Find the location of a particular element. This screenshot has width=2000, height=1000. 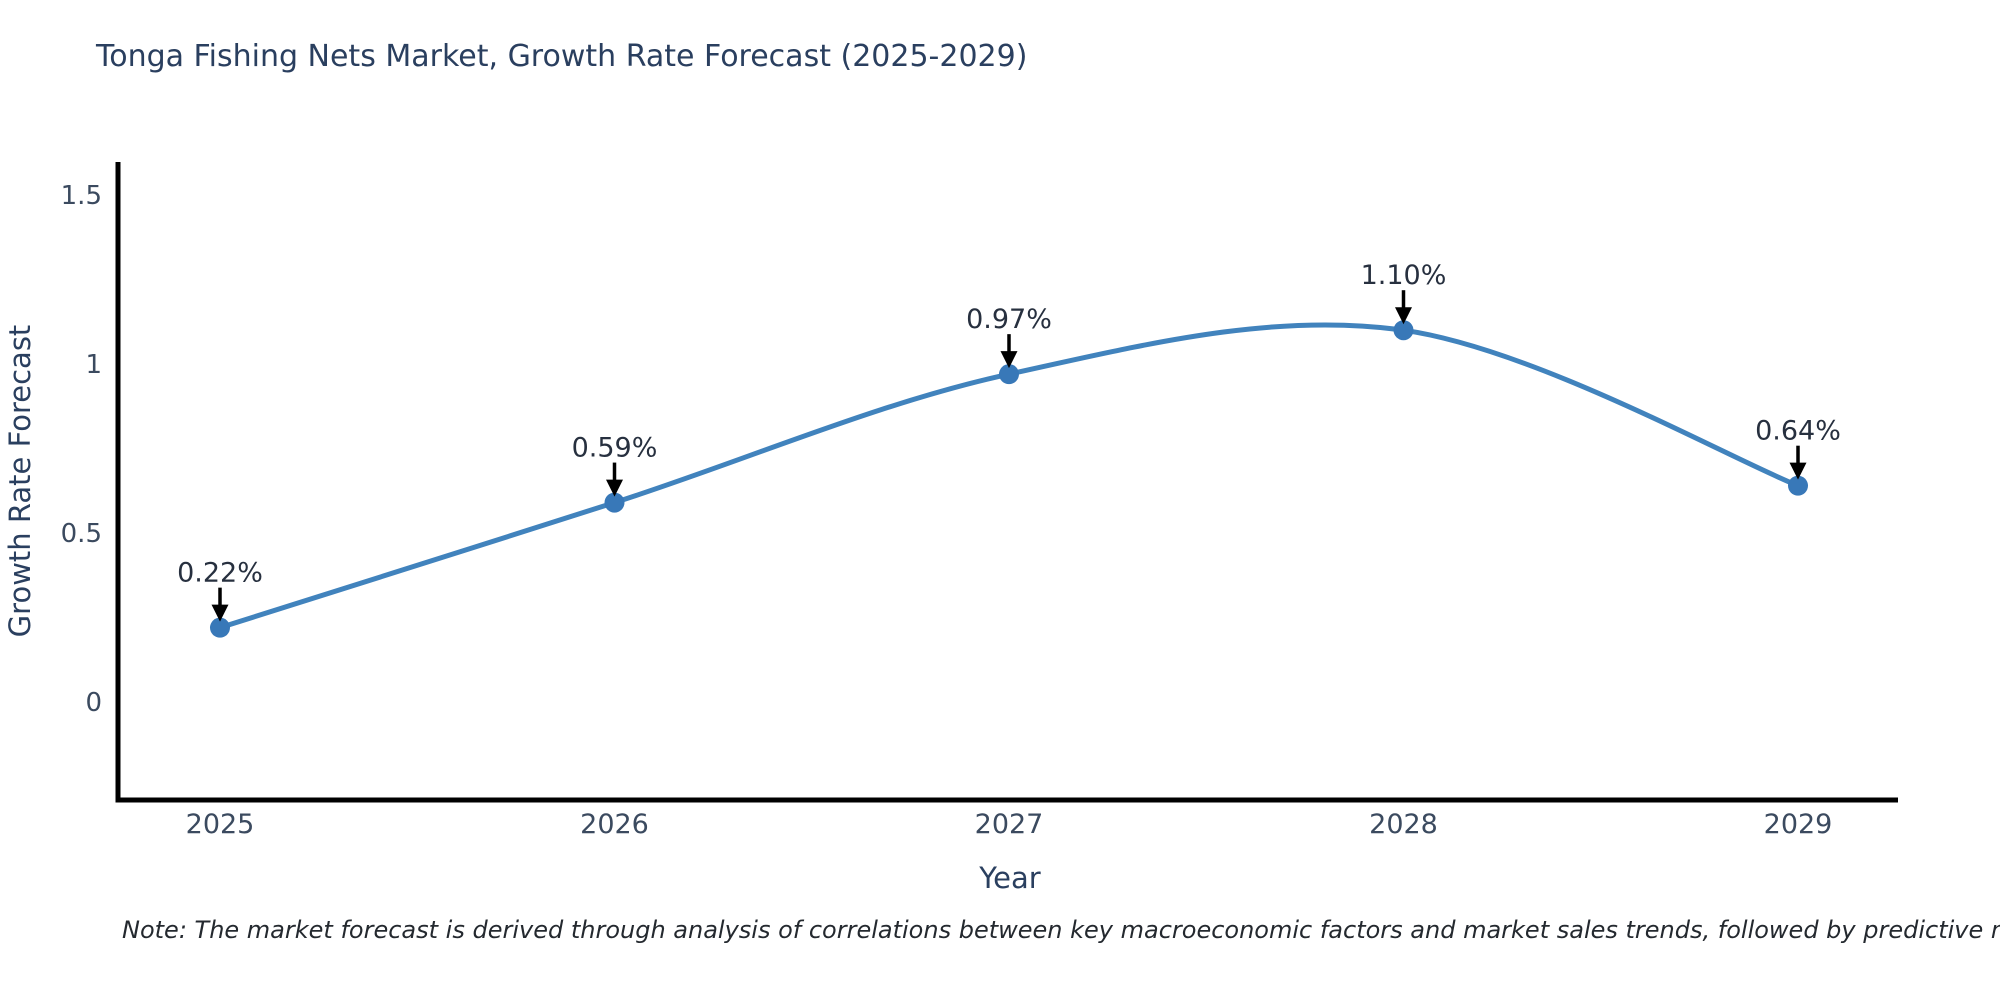

data-point-annotation: 0.22% is located at coordinates (220, 590).